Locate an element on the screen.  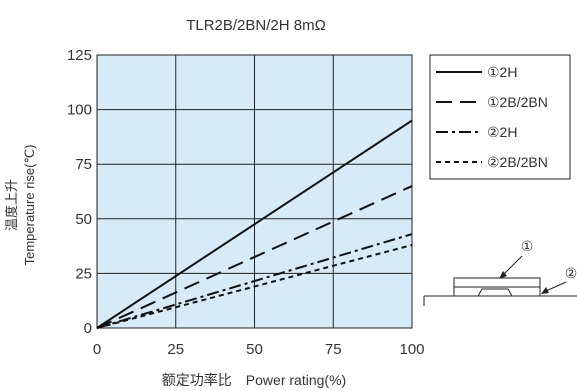
x-tick-label: 50 is located at coordinates (254, 349).